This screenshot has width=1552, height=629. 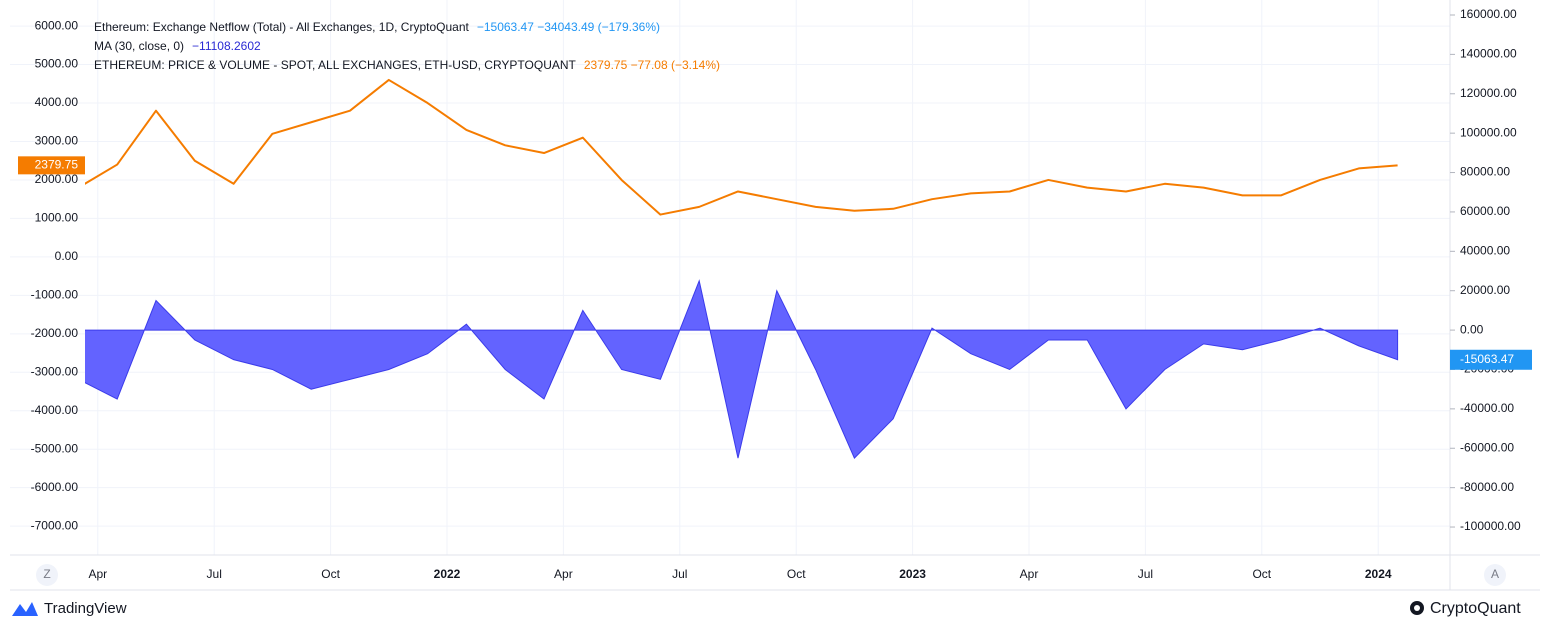 I want to click on y-tick-label: 2000.00, so click(x=57, y=179).